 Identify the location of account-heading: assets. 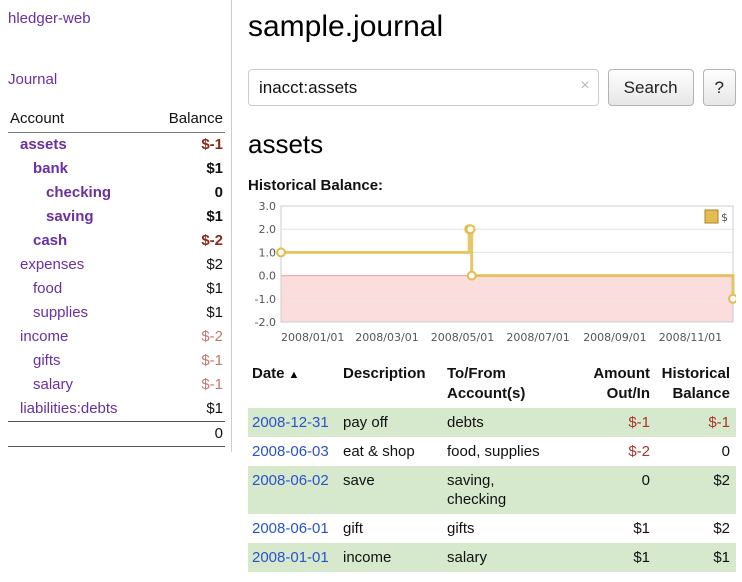
(286, 144).